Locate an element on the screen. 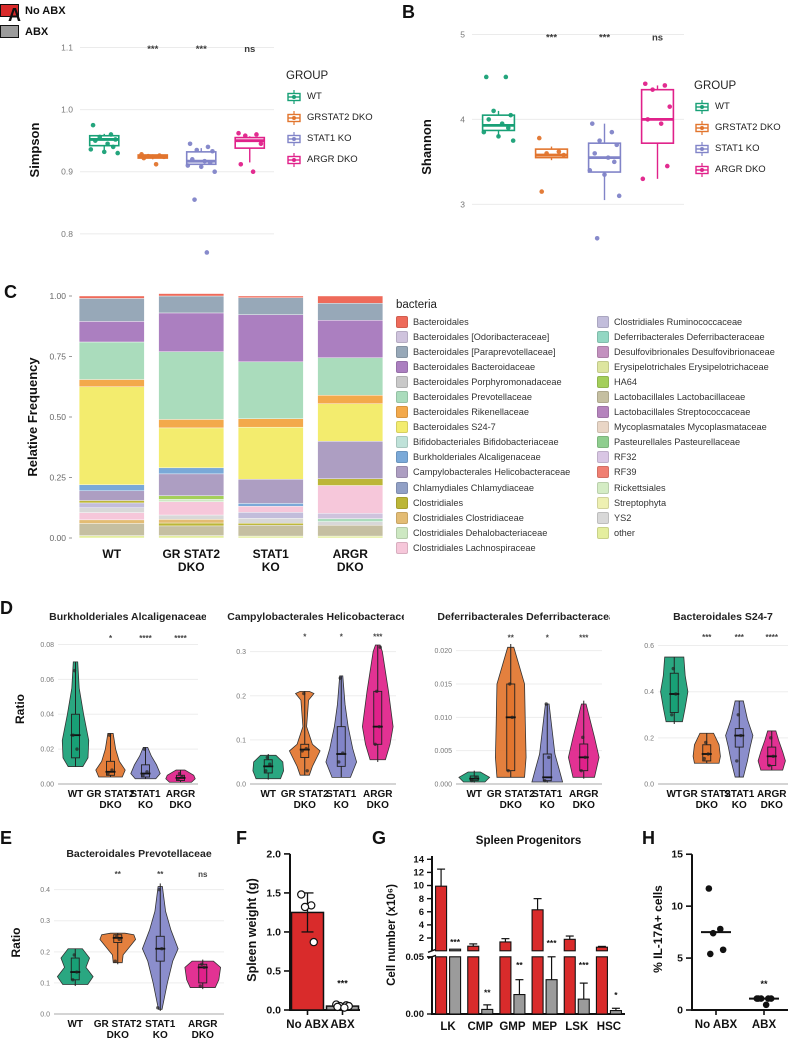  bacteria-legend-label: Clostridiales Ruminococcaceae is located at coordinates (678, 321).